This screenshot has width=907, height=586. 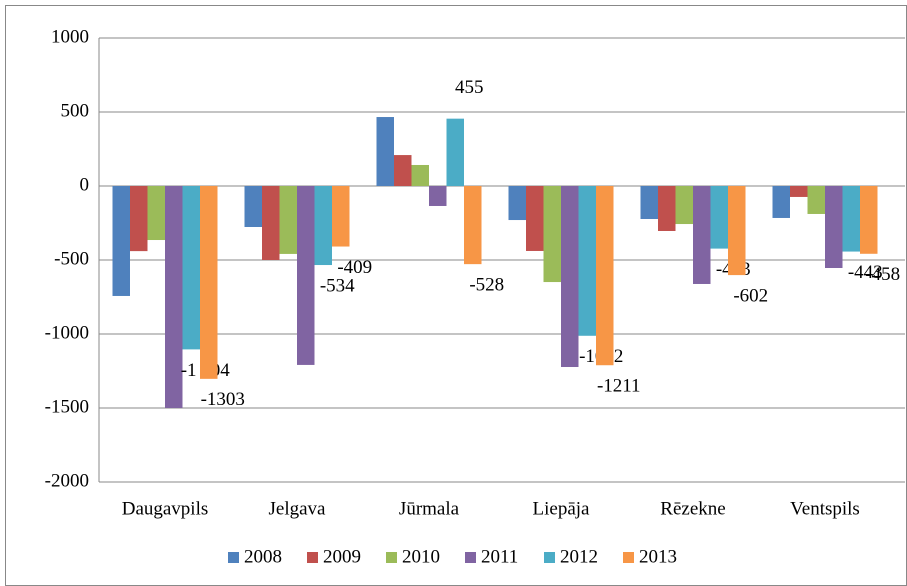 I want to click on data-label: -528, so click(x=486, y=285).